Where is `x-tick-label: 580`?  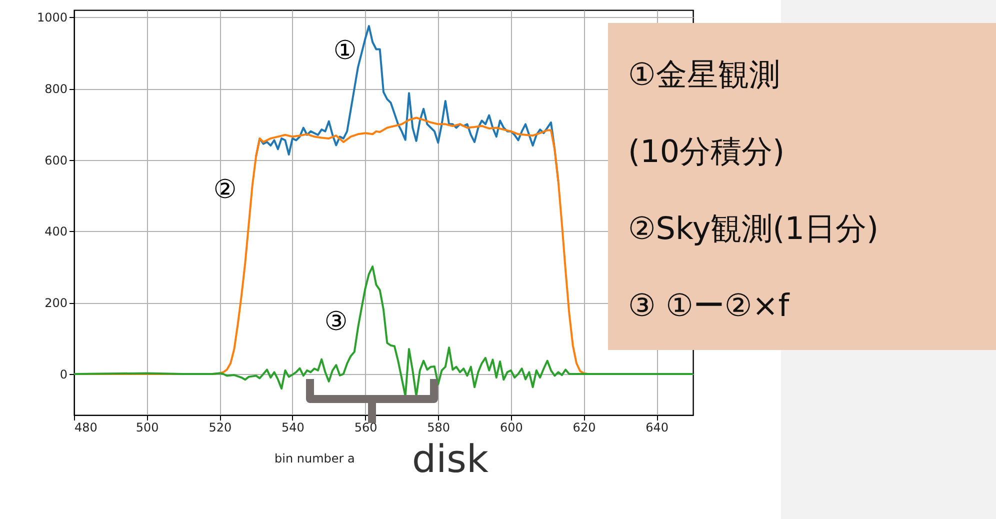 x-tick-label: 580 is located at coordinates (438, 427).